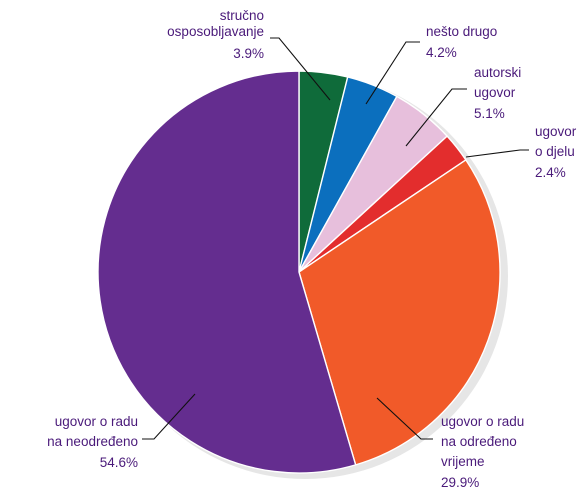 The height and width of the screenshot is (493, 578). I want to click on slice-label-ugovor-o-radu-na-odredeno-vrijeme-2: na određeno, so click(479, 441).